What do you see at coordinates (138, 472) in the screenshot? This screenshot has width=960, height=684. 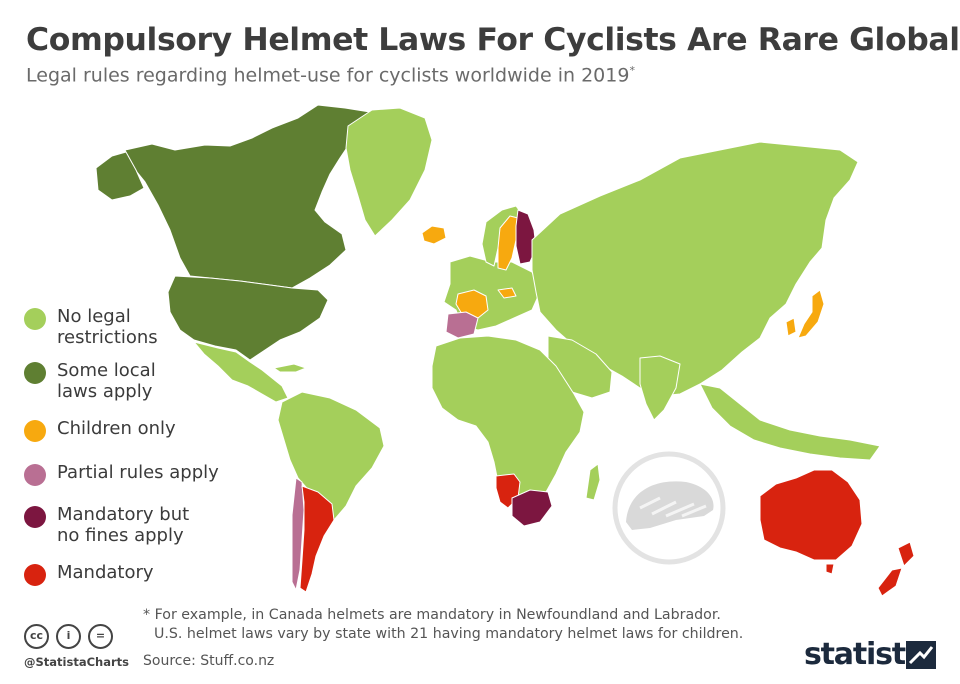 I see `legend-label: Partial rules apply` at bounding box center [138, 472].